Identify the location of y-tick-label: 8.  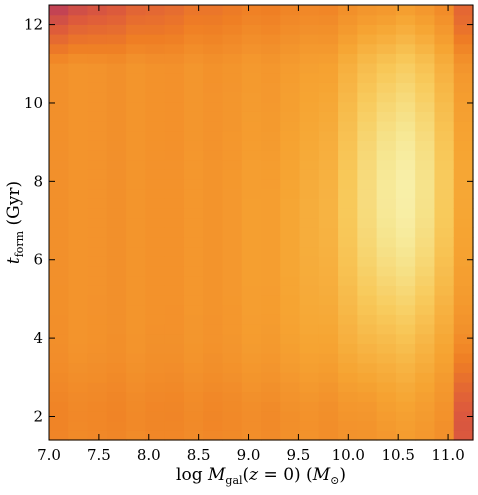
(38, 181).